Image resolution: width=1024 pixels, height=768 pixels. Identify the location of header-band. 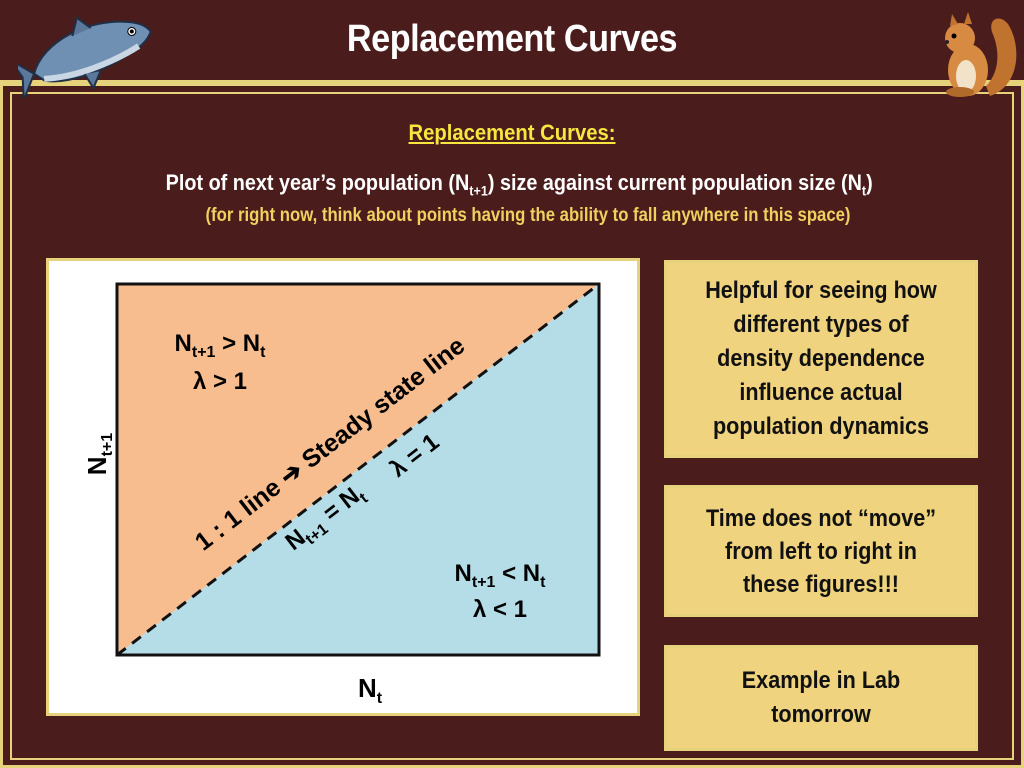
(512, 40).